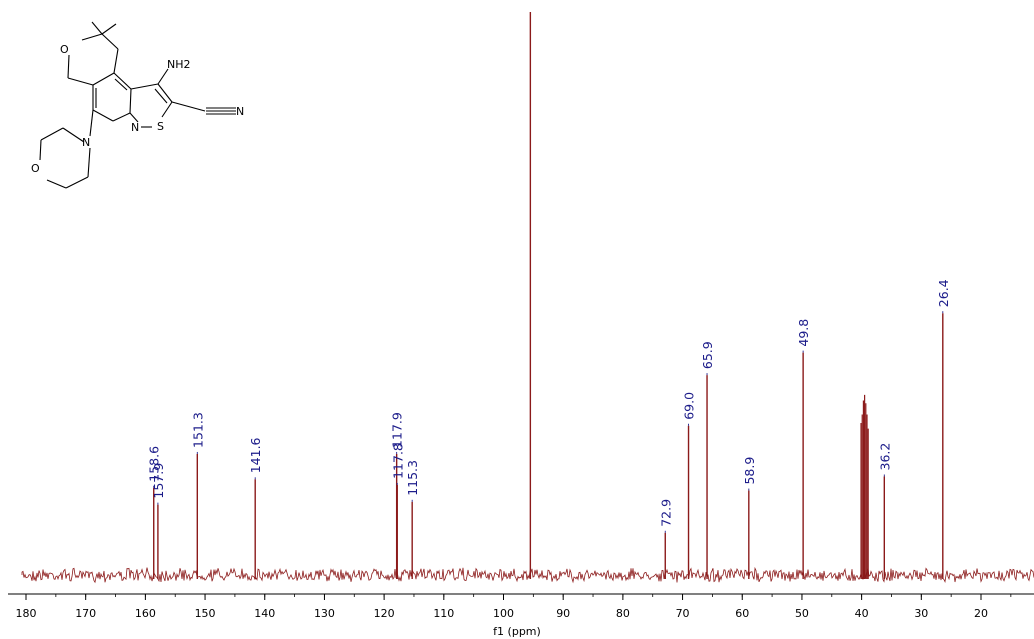 This screenshot has width=1034, height=639. What do you see at coordinates (135, 127) in the screenshot?
I see `atom-label-3: N` at bounding box center [135, 127].